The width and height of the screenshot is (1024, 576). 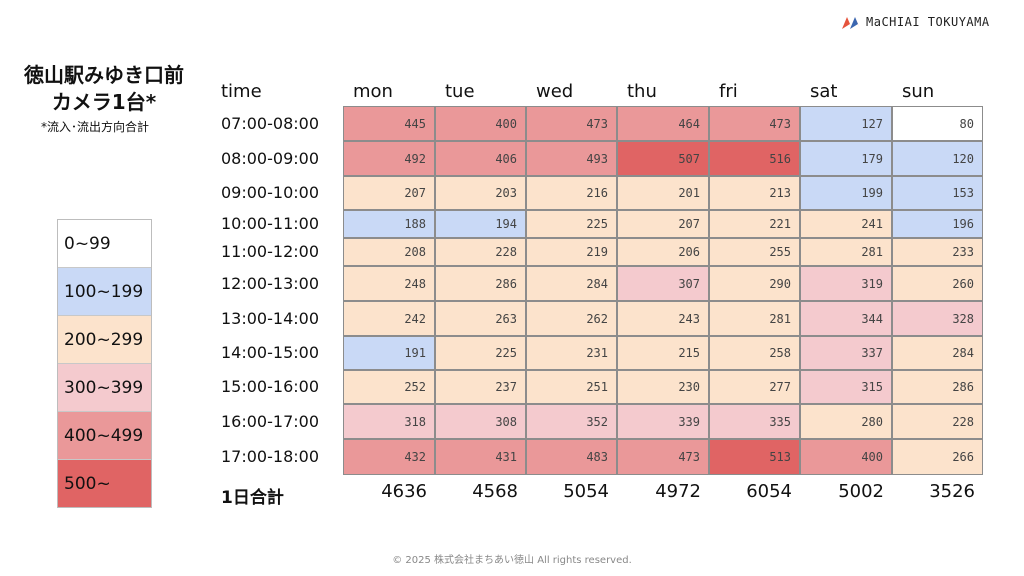 I want to click on heatmap-cell: 219, so click(x=571, y=252).